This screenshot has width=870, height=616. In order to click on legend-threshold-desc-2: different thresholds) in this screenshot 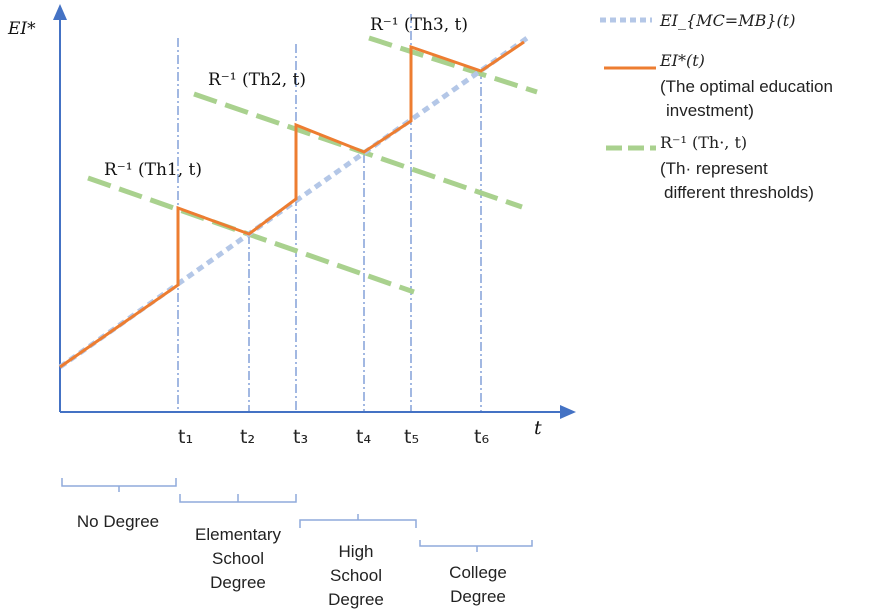, I will do `click(739, 192)`.